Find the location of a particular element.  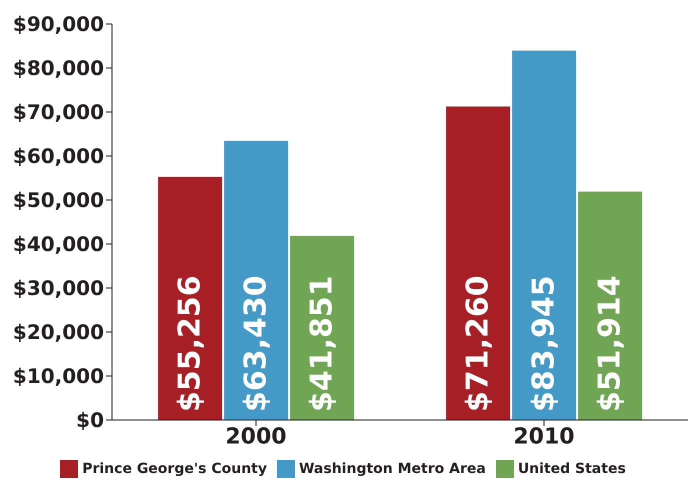

y-tick-label: $50,000 is located at coordinates (58, 200).